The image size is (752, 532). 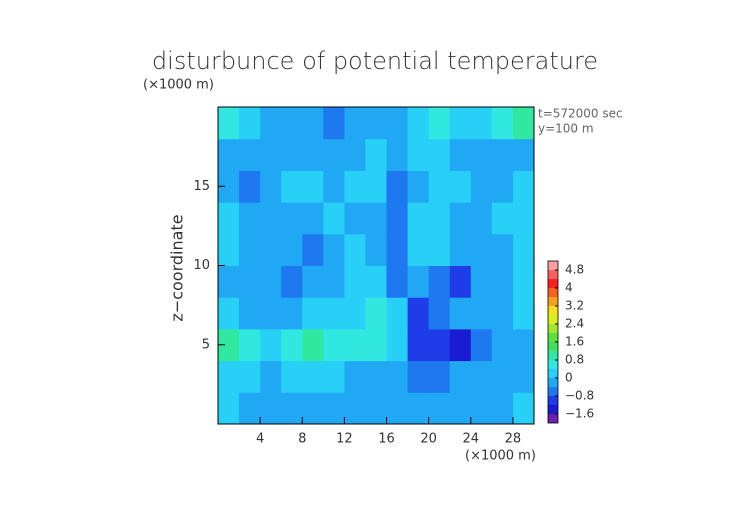 What do you see at coordinates (574, 324) in the screenshot?
I see `colorbar-tick-label: 2.4` at bounding box center [574, 324].